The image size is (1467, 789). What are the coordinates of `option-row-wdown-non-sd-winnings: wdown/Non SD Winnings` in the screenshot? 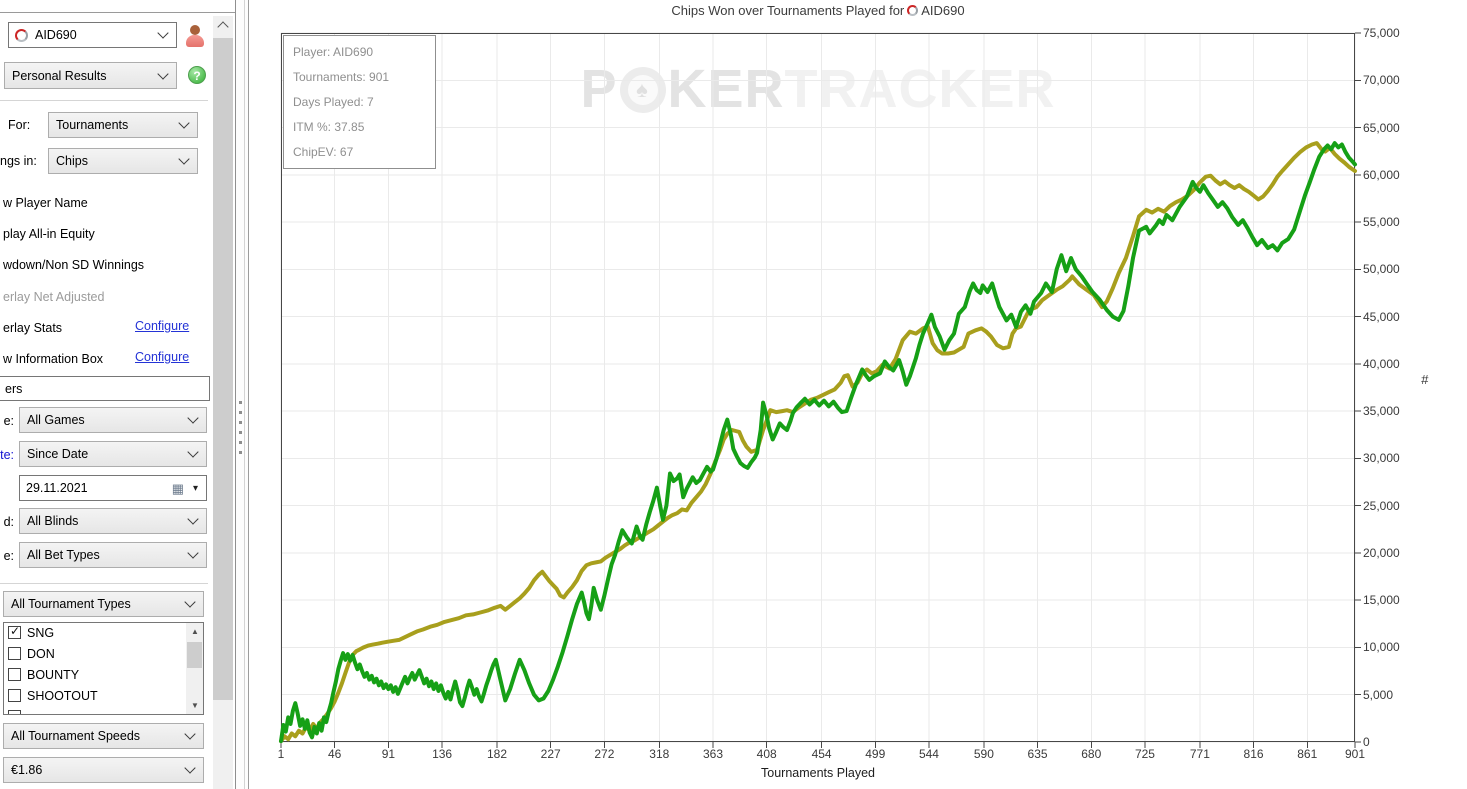 It's located at (73, 264).